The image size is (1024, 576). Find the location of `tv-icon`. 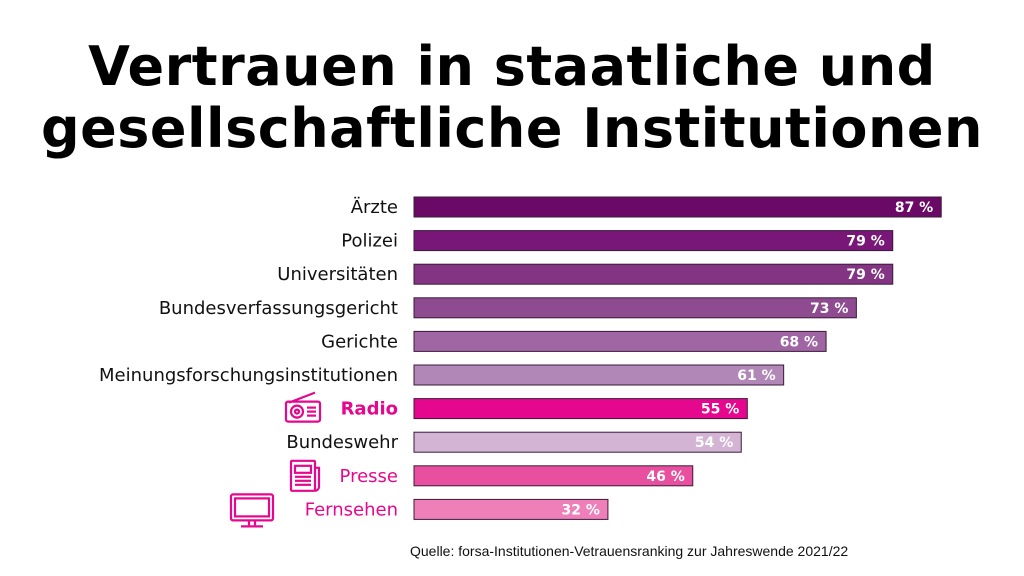

tv-icon is located at coordinates (252, 510).